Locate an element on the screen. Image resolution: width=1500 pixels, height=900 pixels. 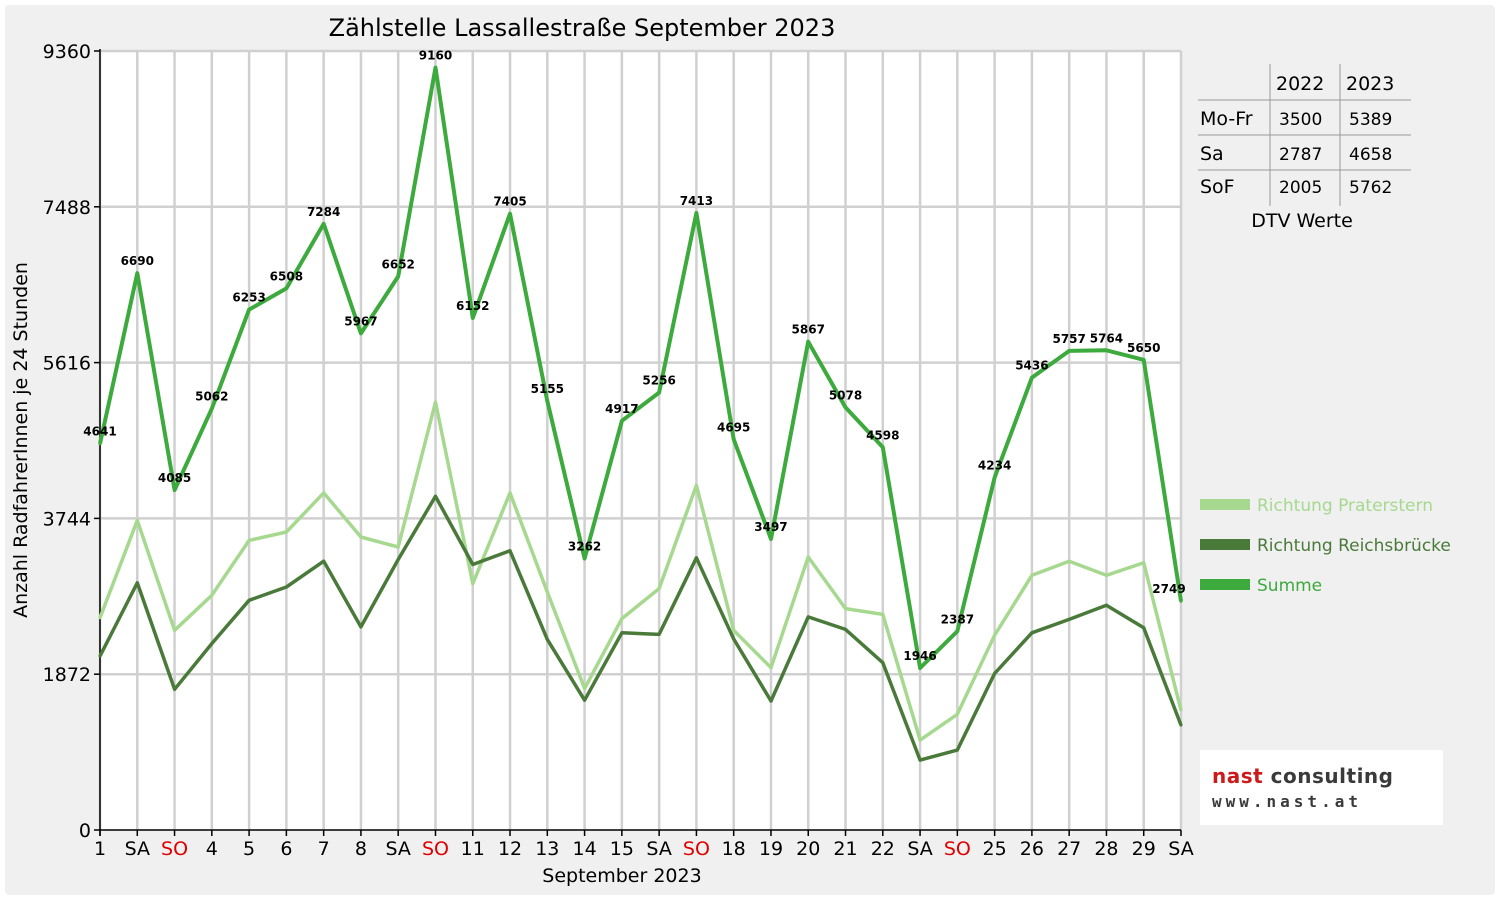
logo-name-part1: nast is located at coordinates (1241, 776).